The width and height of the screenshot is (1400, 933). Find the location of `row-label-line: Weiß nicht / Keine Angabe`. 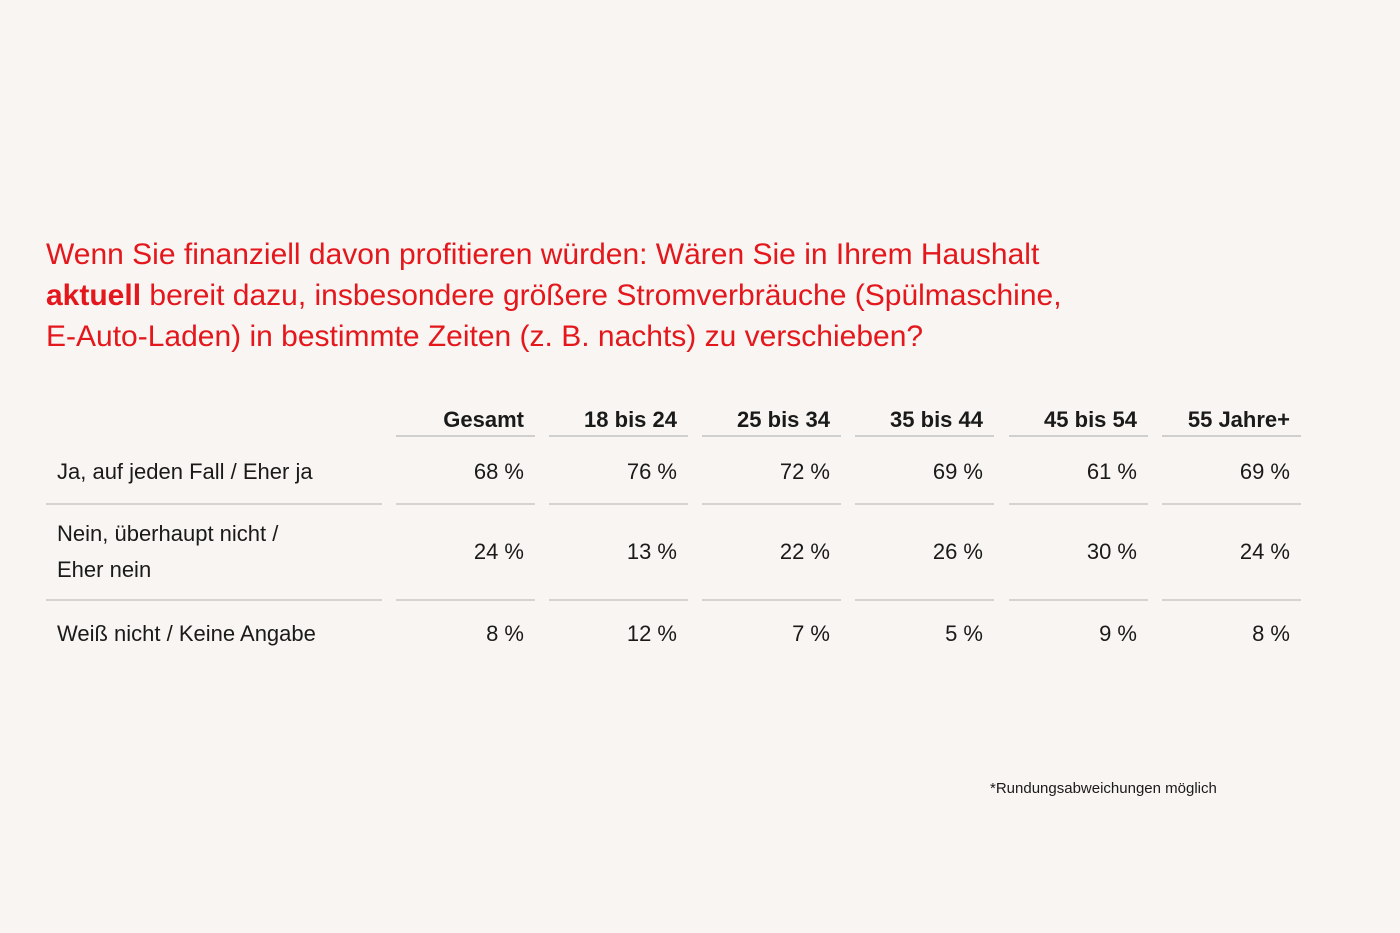

row-label-line: Weiß nicht / Keine Angabe is located at coordinates (186, 633).